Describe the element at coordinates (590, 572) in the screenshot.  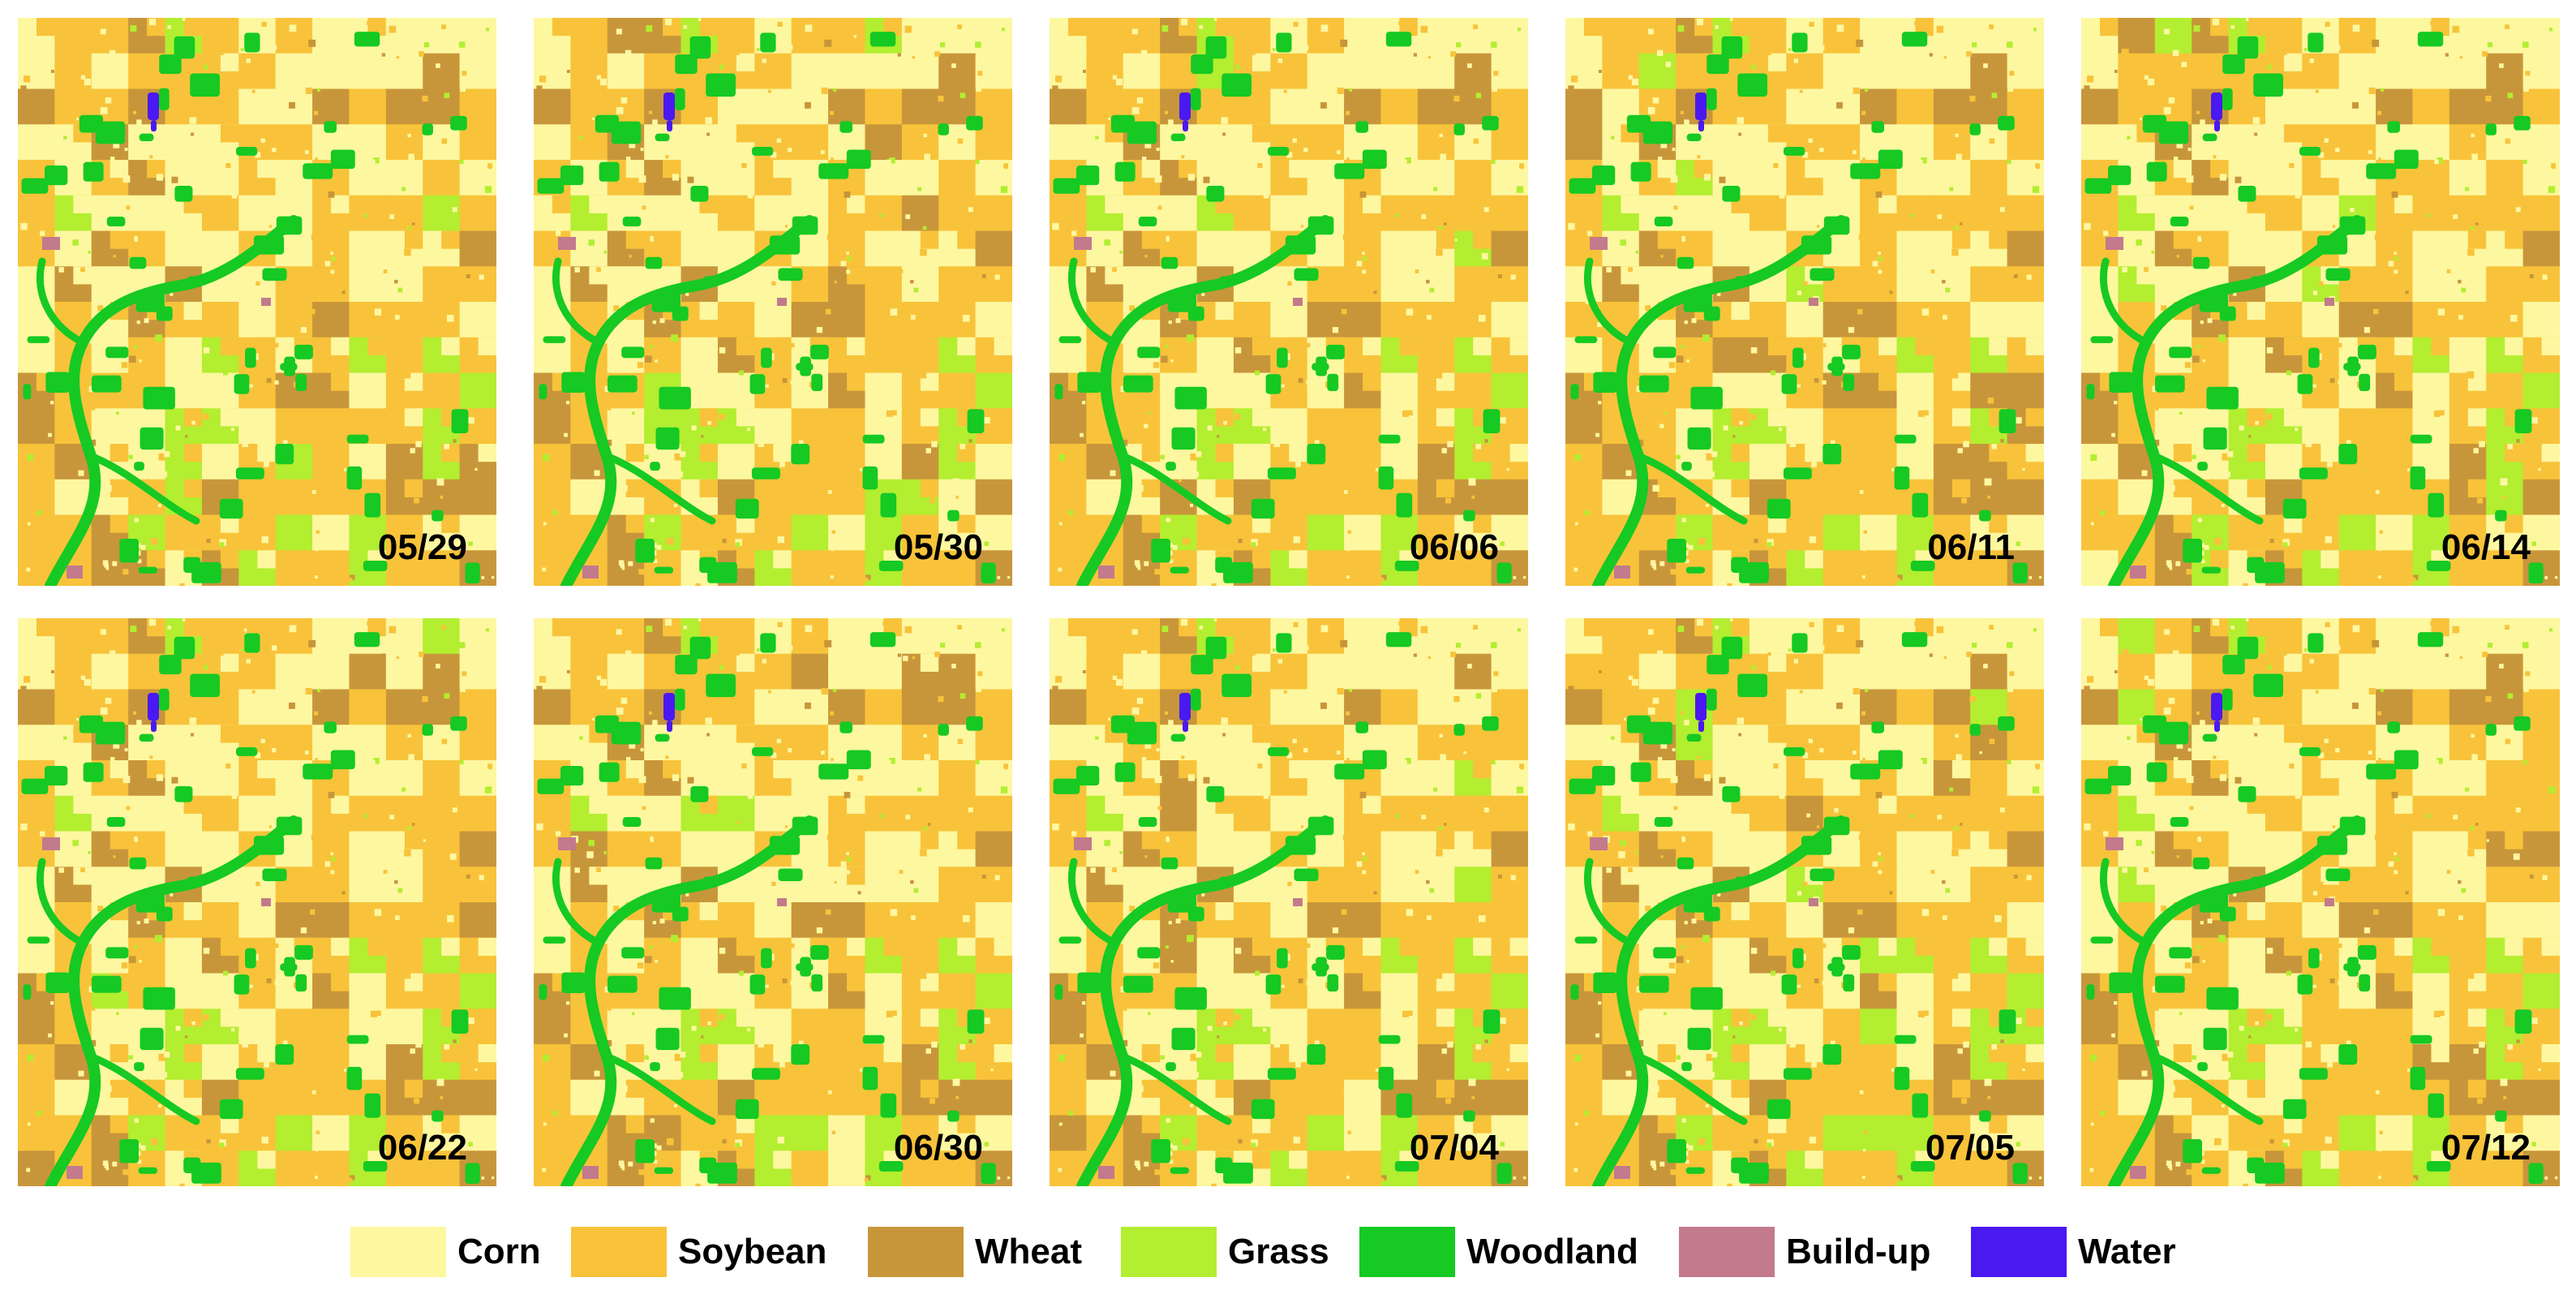
I see `build-up-area` at that location.